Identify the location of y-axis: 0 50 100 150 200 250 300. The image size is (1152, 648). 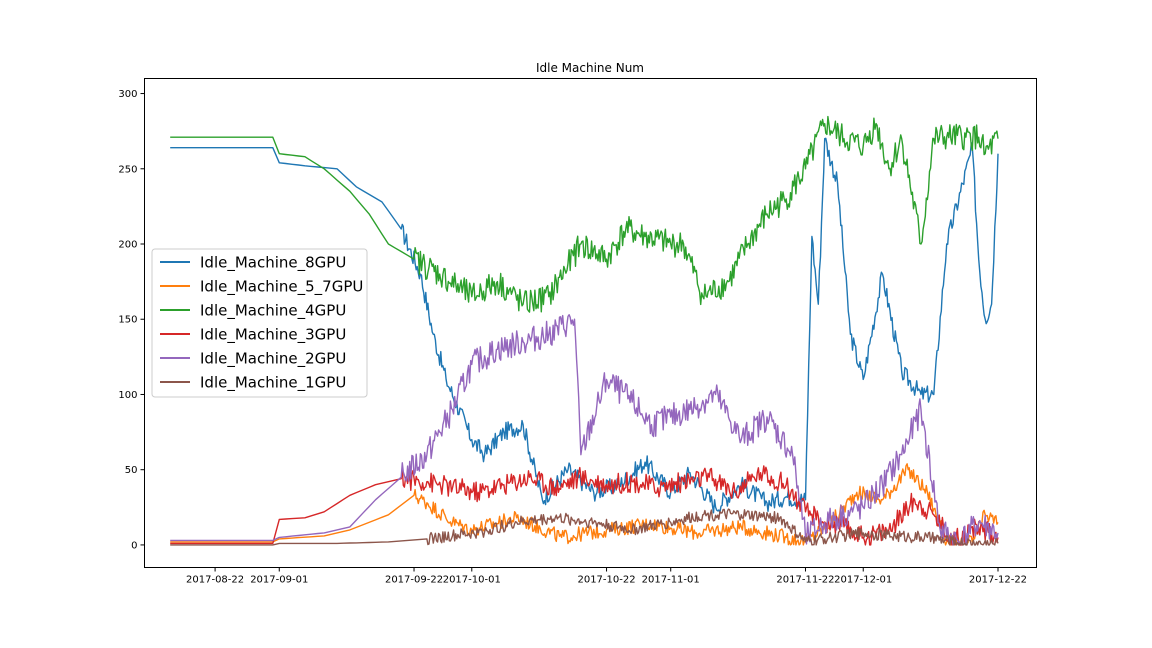
(131, 320).